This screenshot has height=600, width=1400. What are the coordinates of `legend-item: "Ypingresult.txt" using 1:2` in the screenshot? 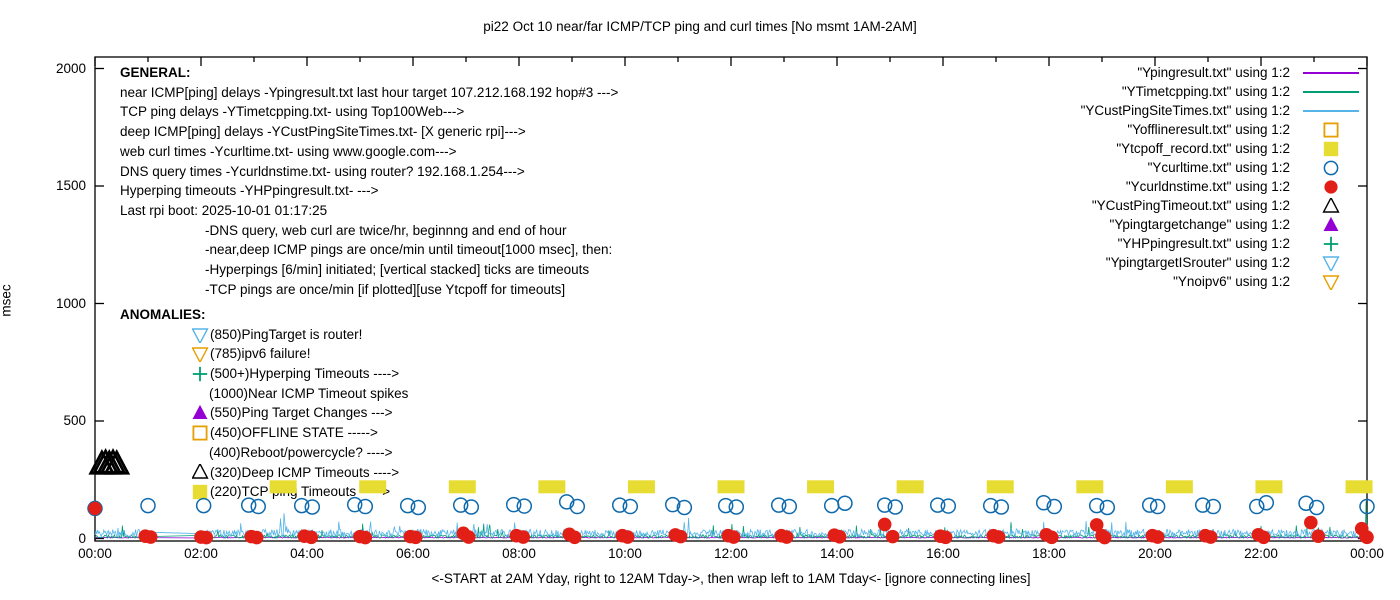 It's located at (1221, 72).